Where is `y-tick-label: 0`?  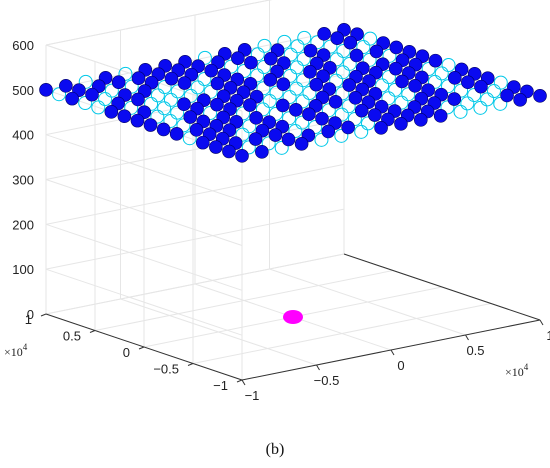 y-tick-label: 0 is located at coordinates (126, 352).